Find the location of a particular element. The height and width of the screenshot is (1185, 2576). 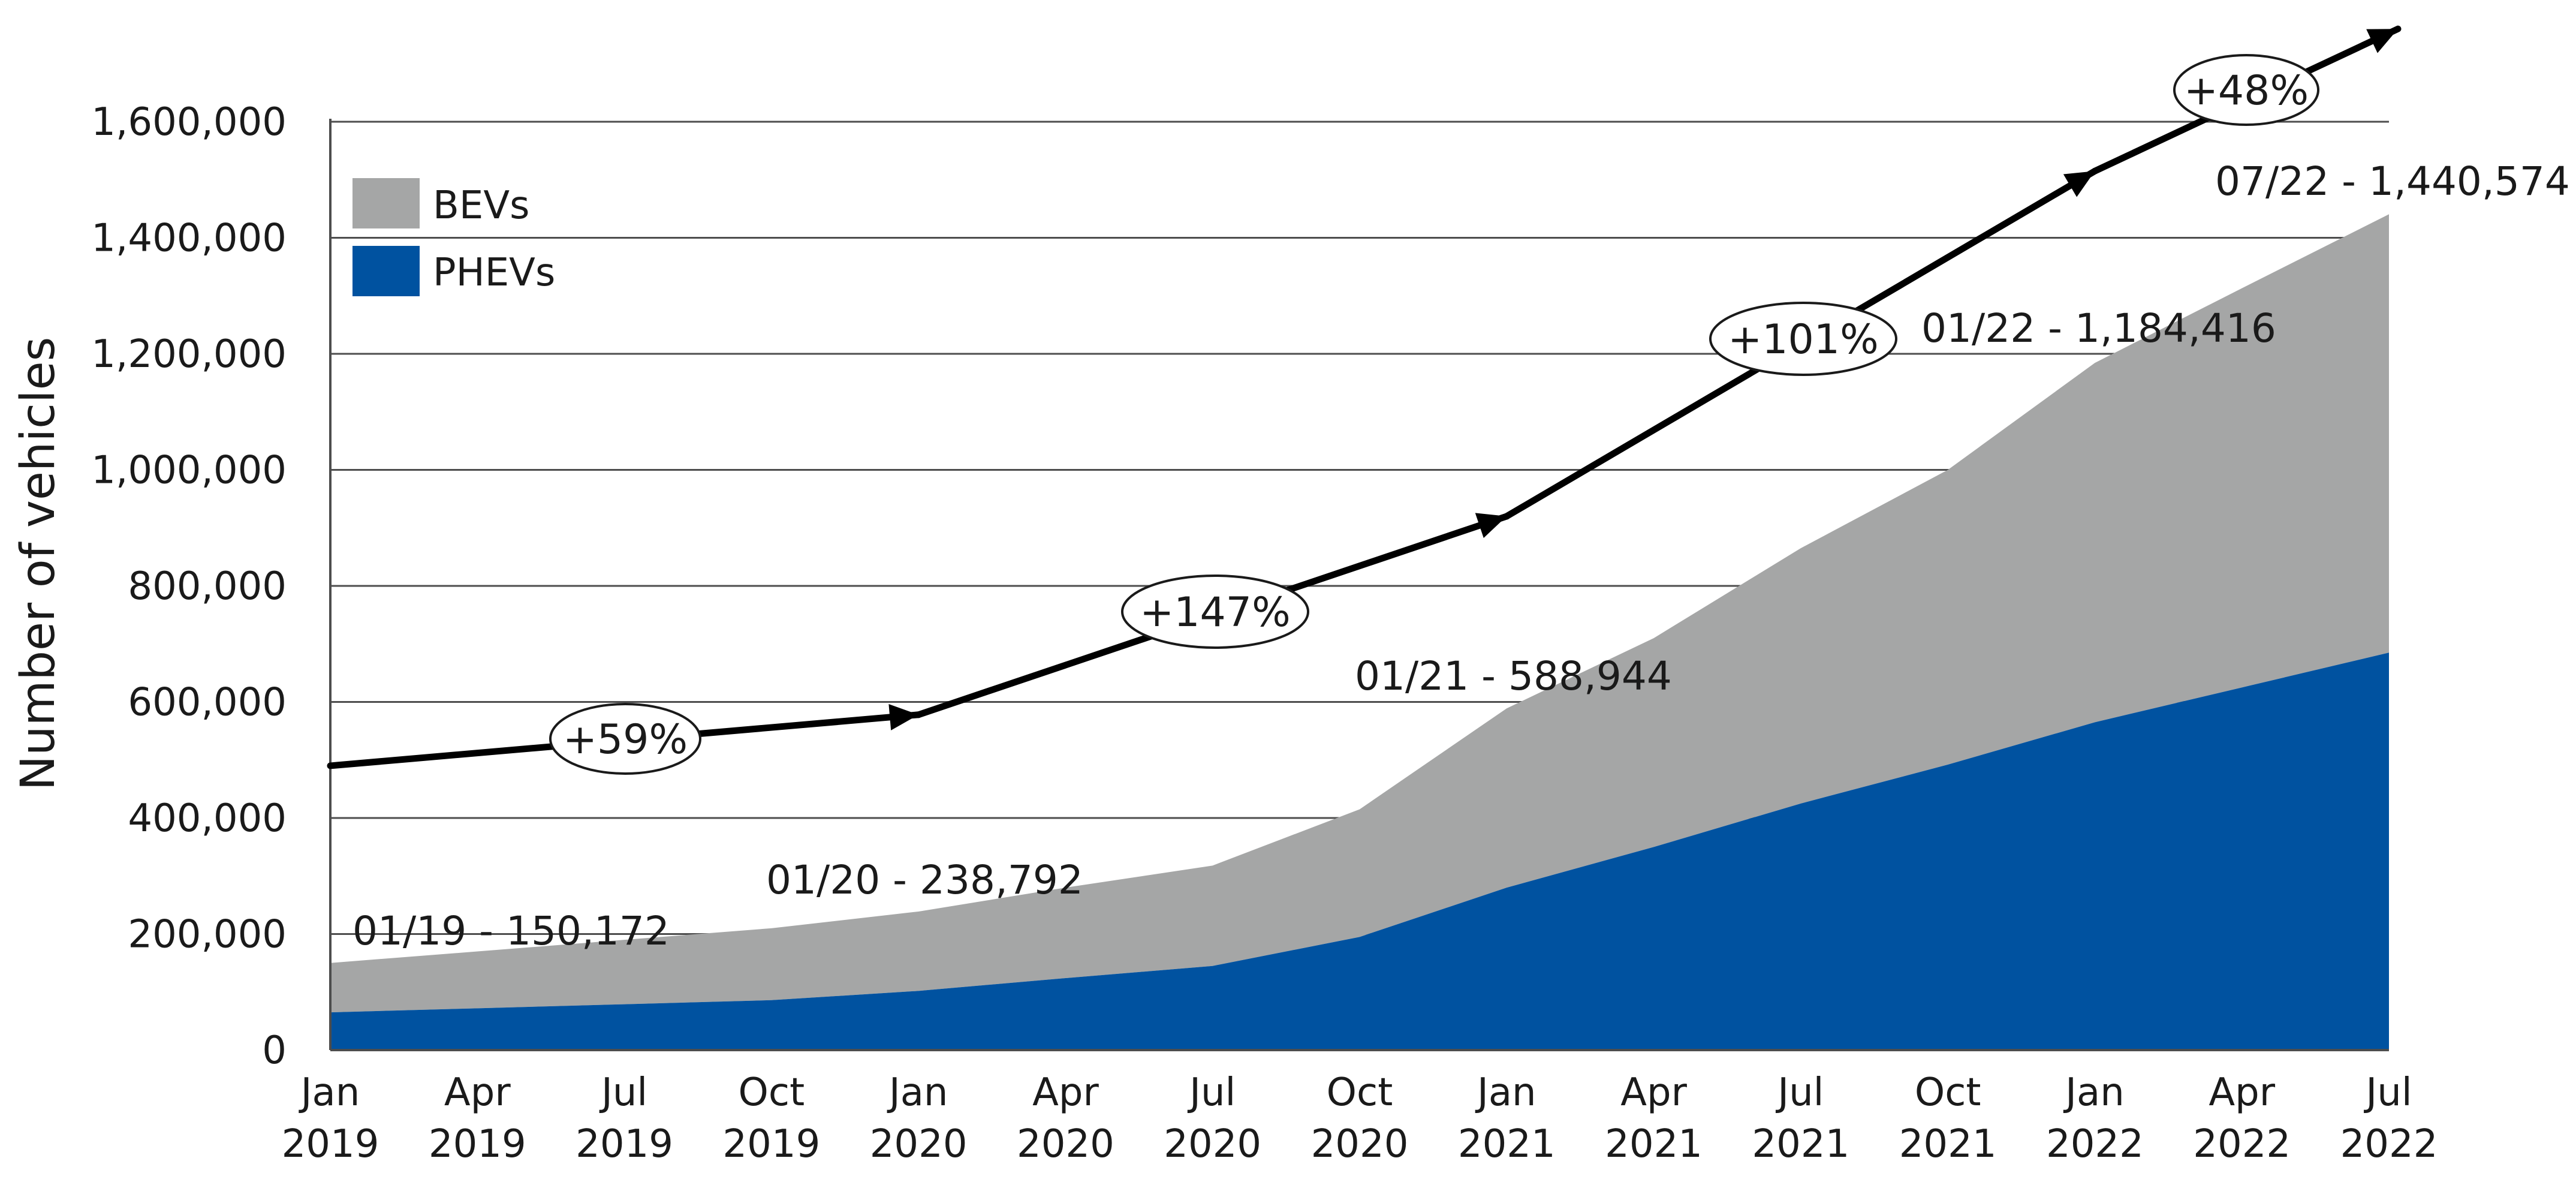

total-label: 01/21 - 588,944 is located at coordinates (1514, 676).